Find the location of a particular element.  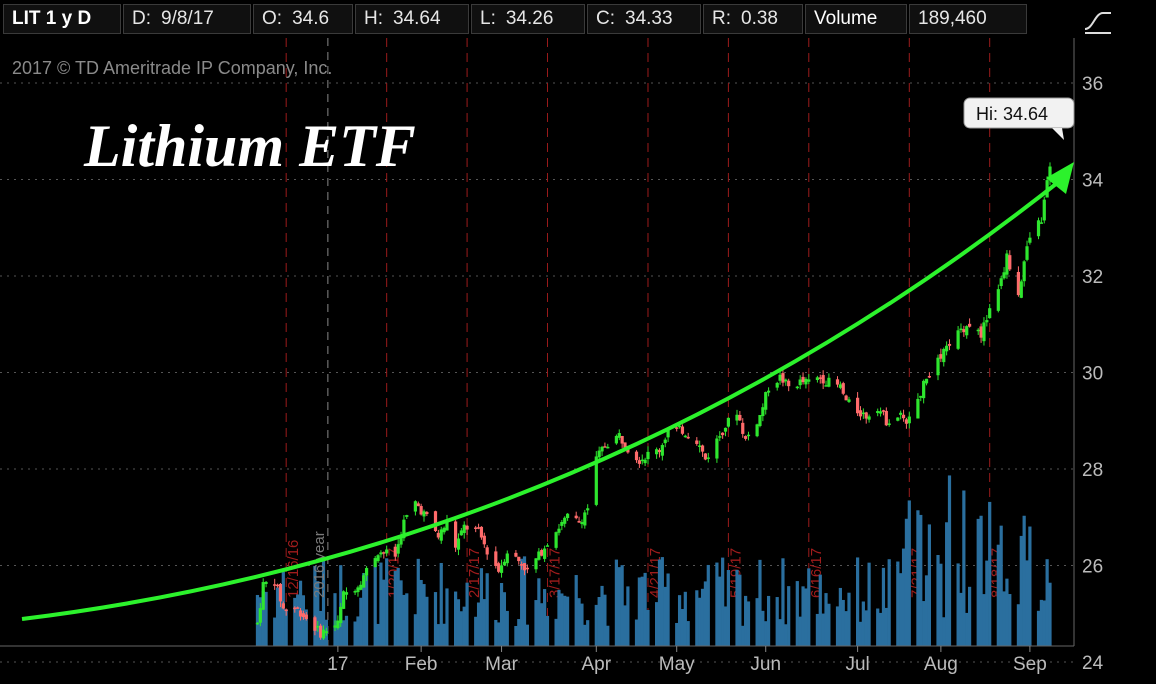

open-label: O: is located at coordinates (272, 18).